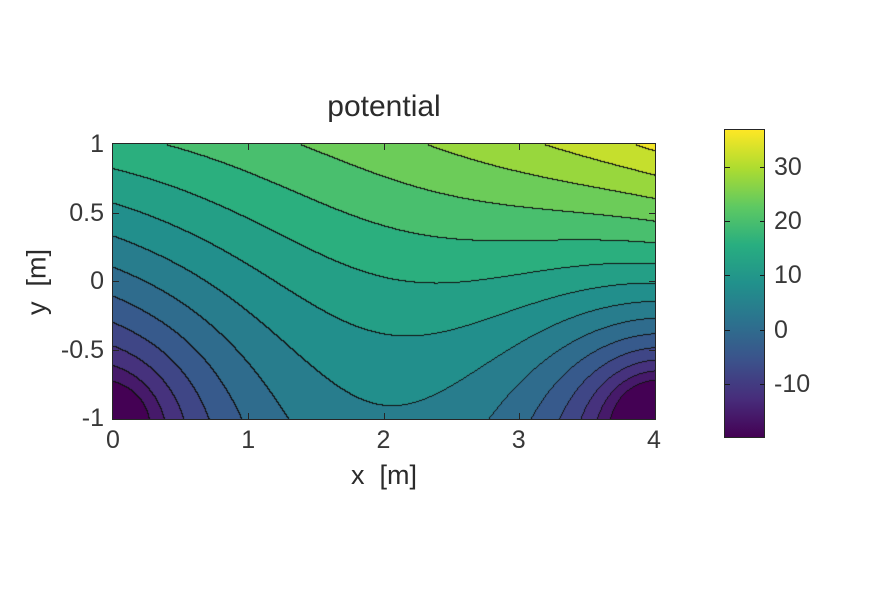 This screenshot has height=595, width=875. Describe the element at coordinates (82, 349) in the screenshot. I see `y-tick-label: -0.5` at that location.